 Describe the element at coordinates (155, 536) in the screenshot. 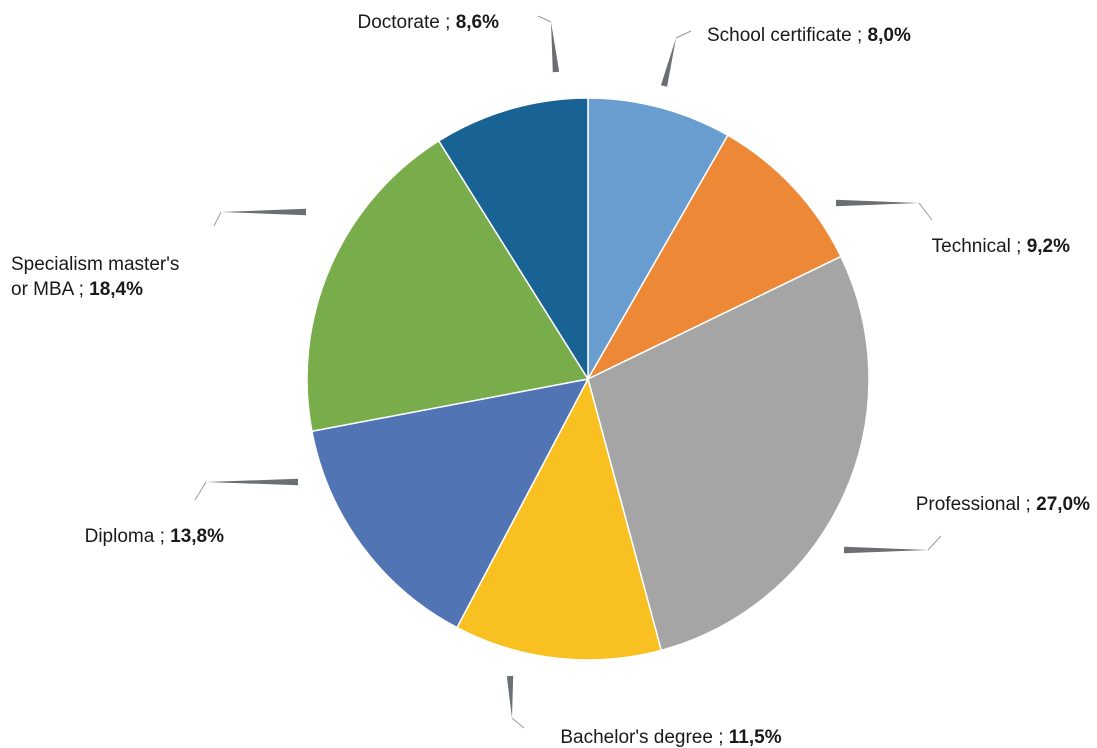

I see `data-label-diploma: Diploma ; 13,8%` at that location.